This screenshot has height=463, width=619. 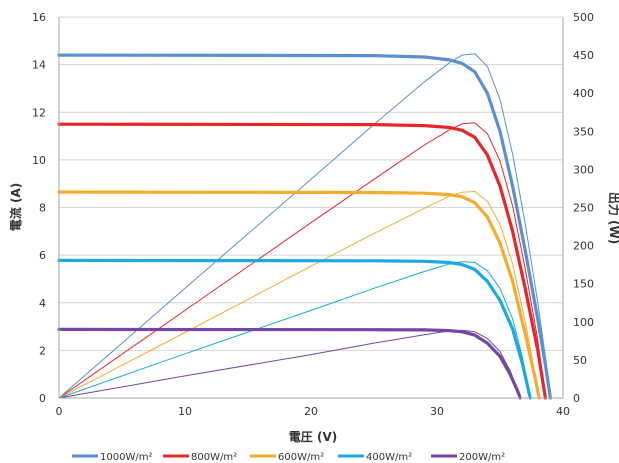 What do you see at coordinates (613, 218) in the screenshot?
I see `y2-axis-title: 出力 (W)` at bounding box center [613, 218].